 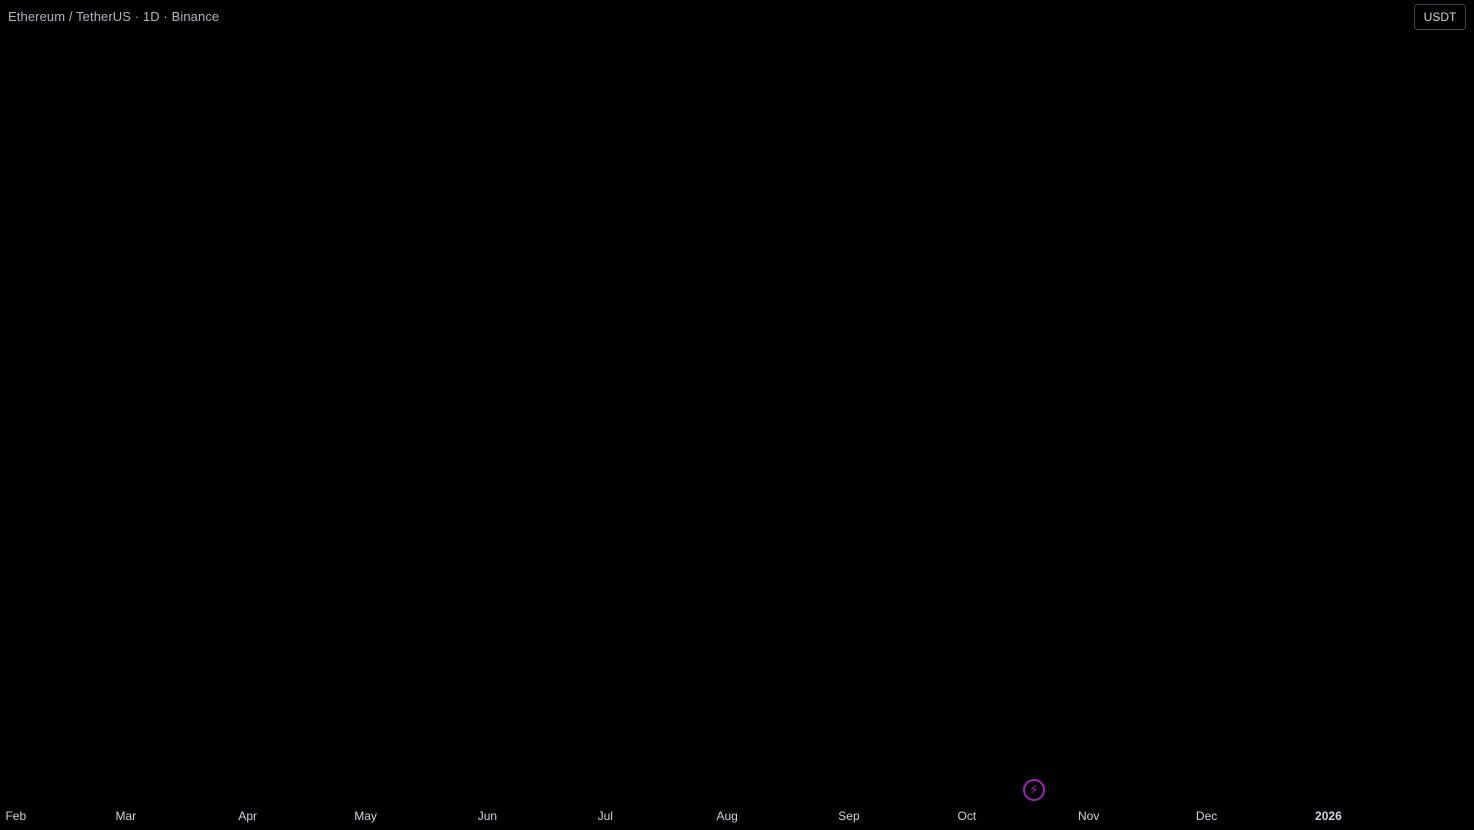 What do you see at coordinates (247, 816) in the screenshot?
I see `time-axis-tick: Apr` at bounding box center [247, 816].